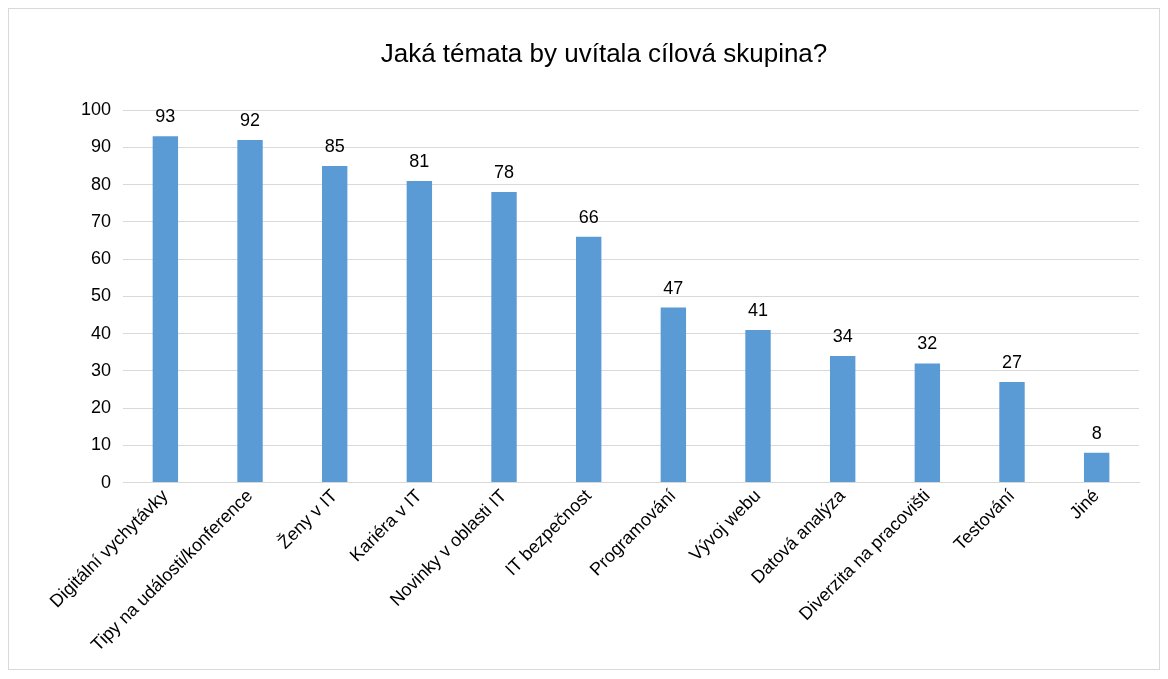  I want to click on y-tick-label: 10, so click(101, 444).